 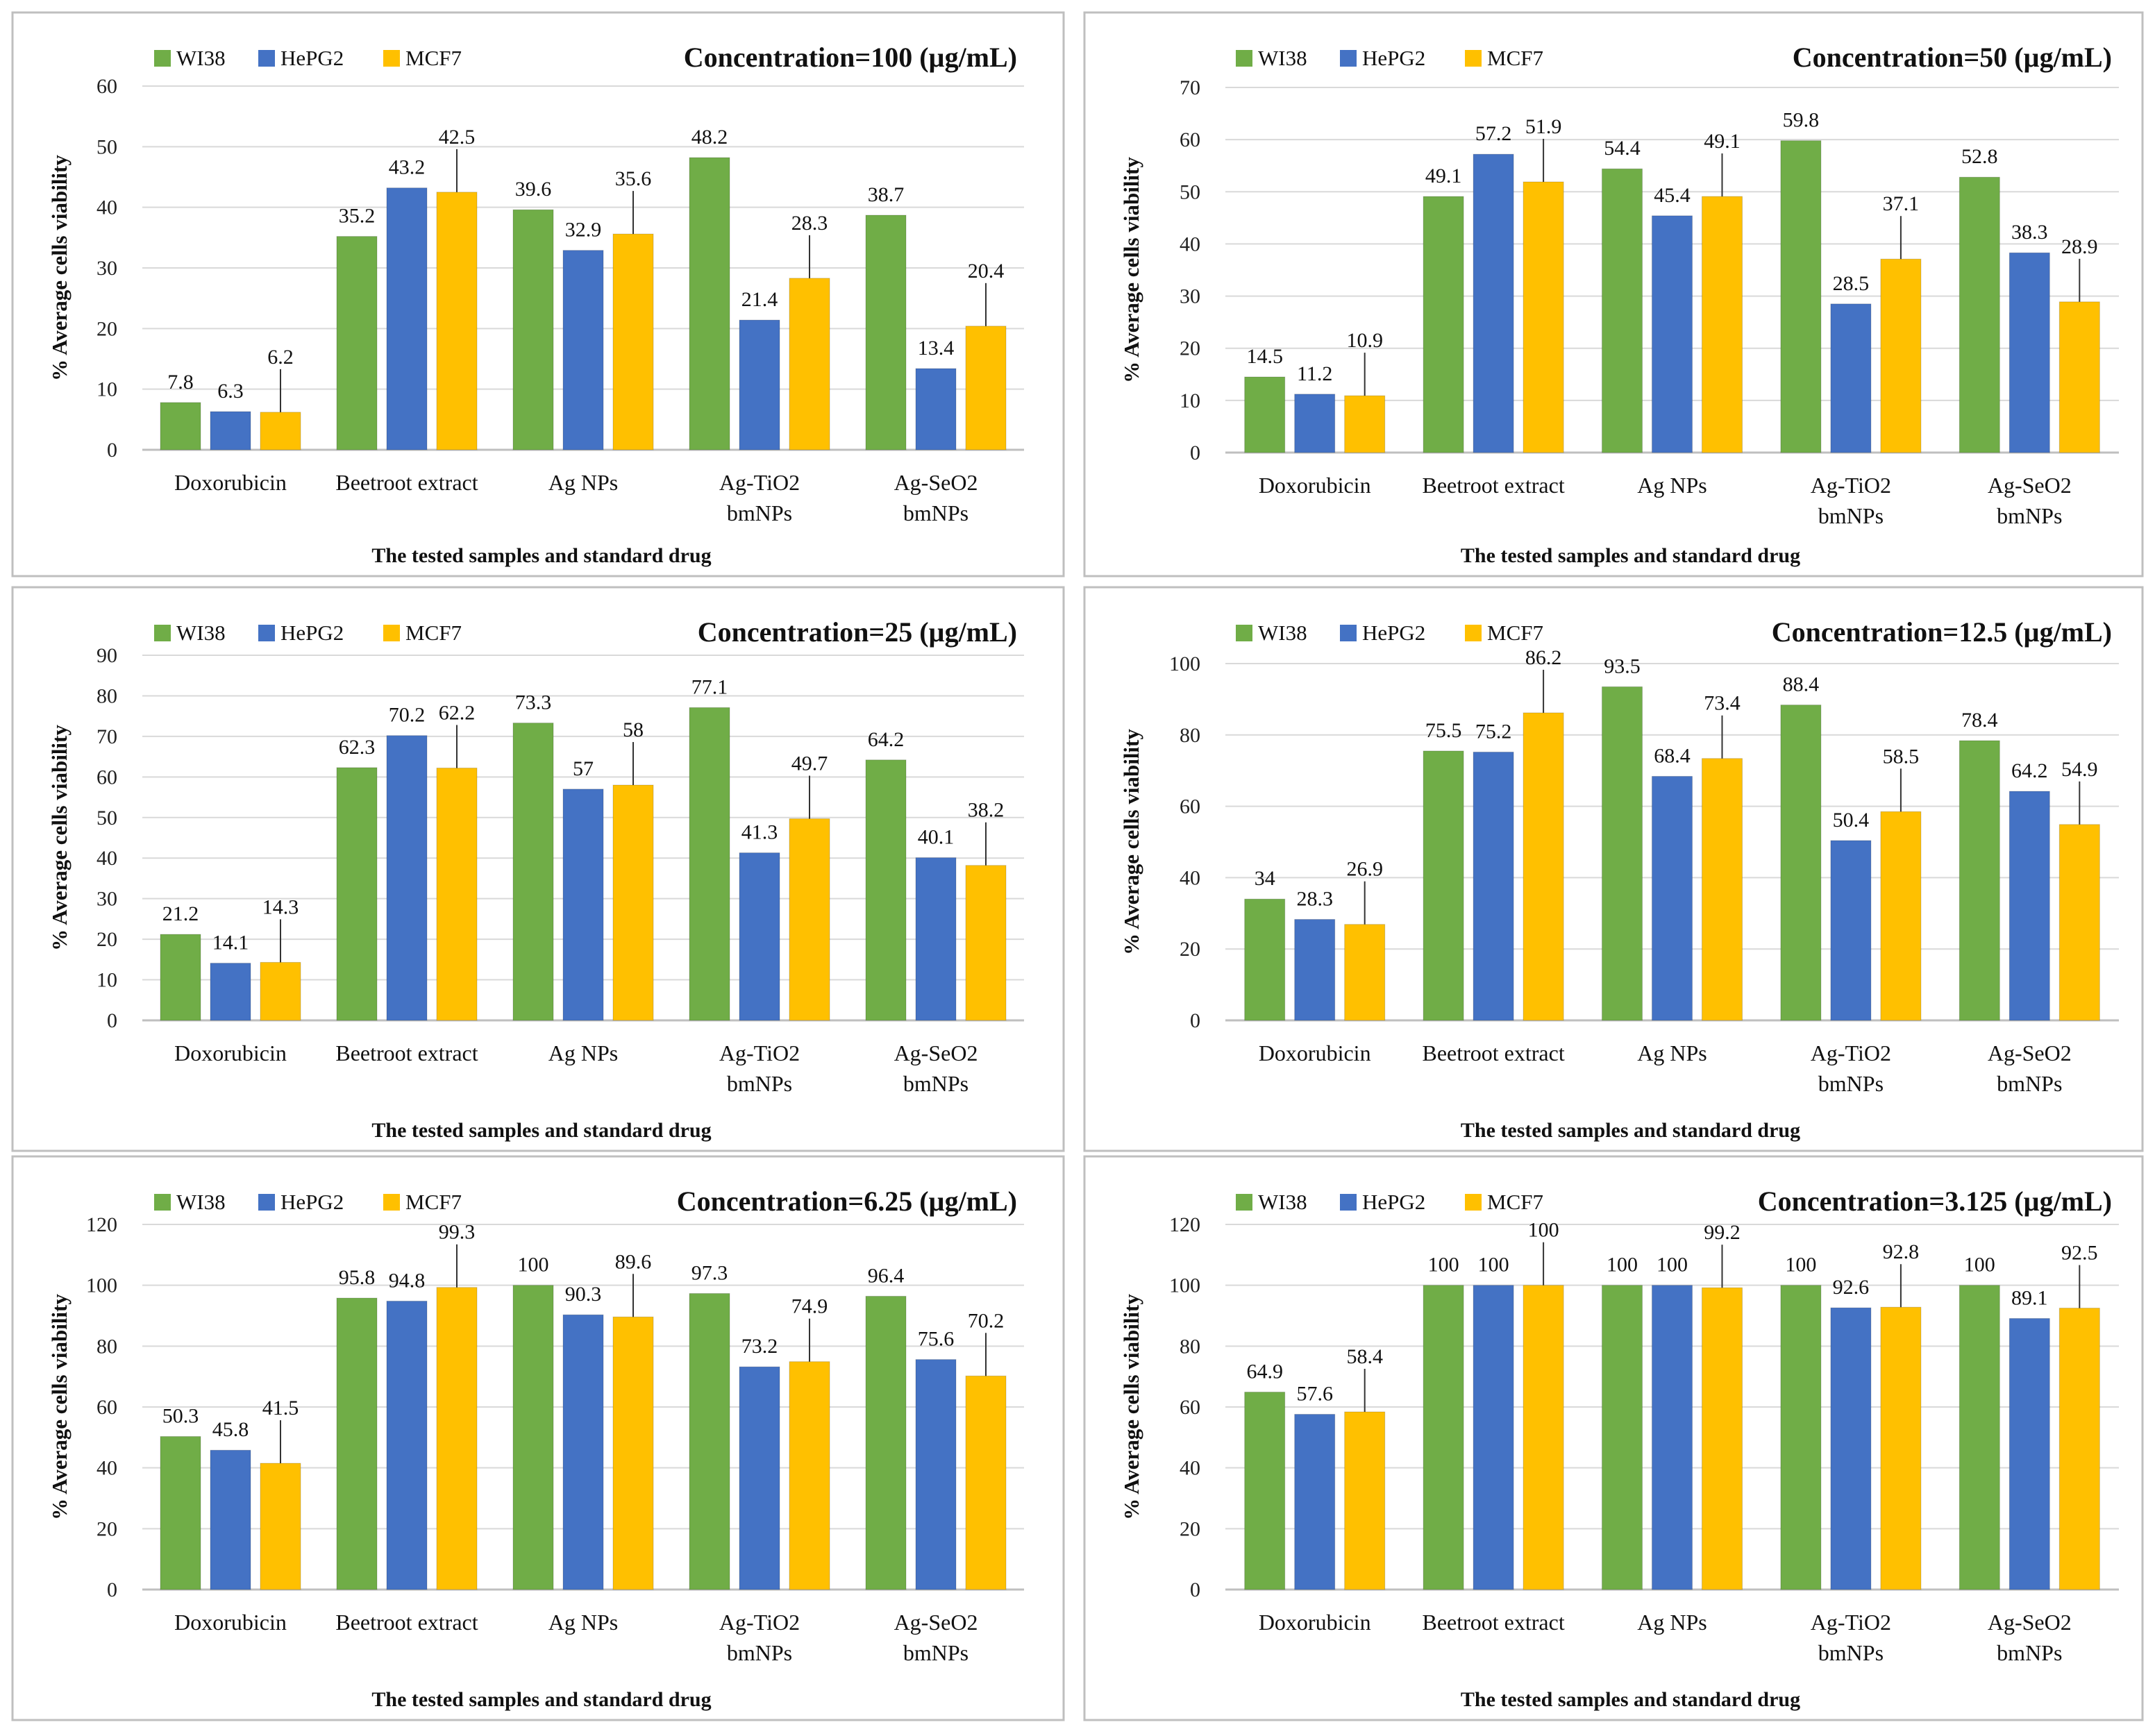 I want to click on data-label: 54.4, so click(x=1623, y=148).